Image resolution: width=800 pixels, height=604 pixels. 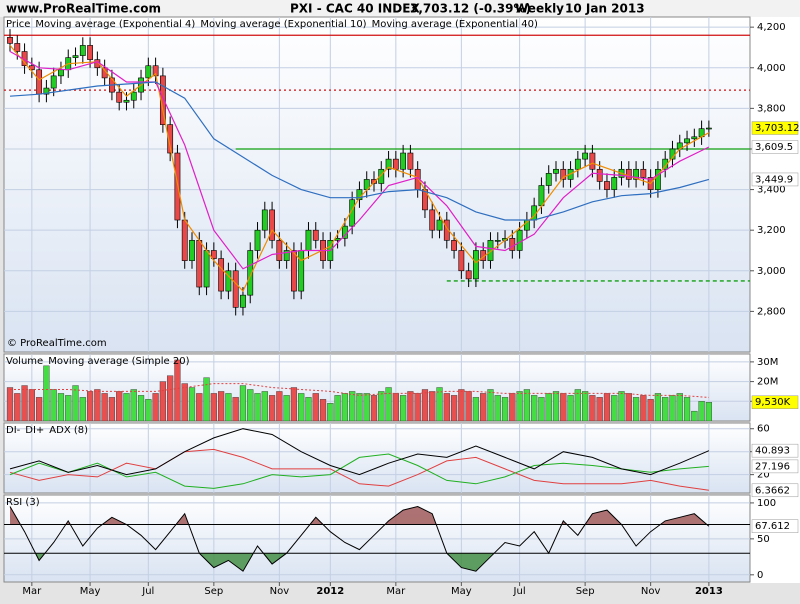 I want to click on y-tick-label: 3,400, so click(x=771, y=190).